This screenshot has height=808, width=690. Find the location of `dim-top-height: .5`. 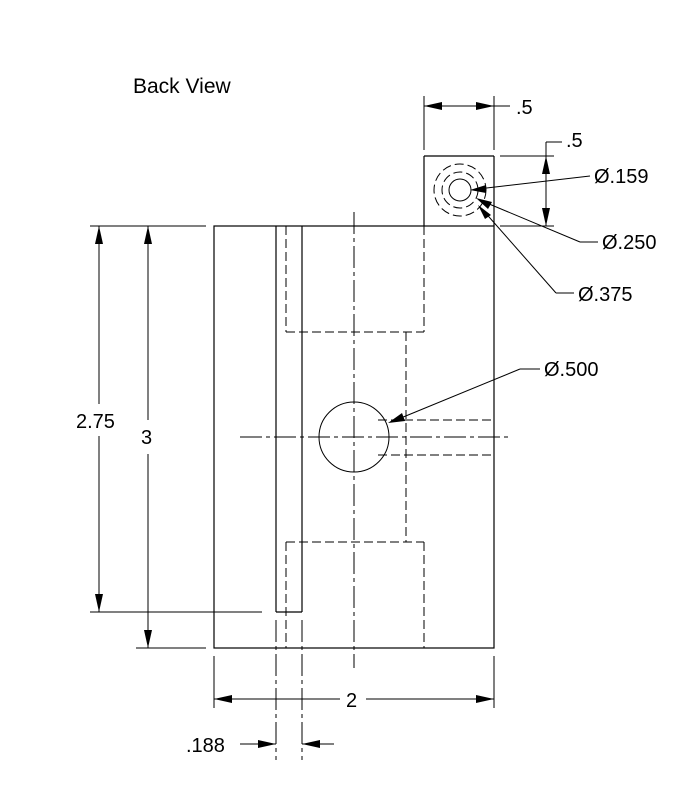

dim-top-height: .5 is located at coordinates (541, 178).